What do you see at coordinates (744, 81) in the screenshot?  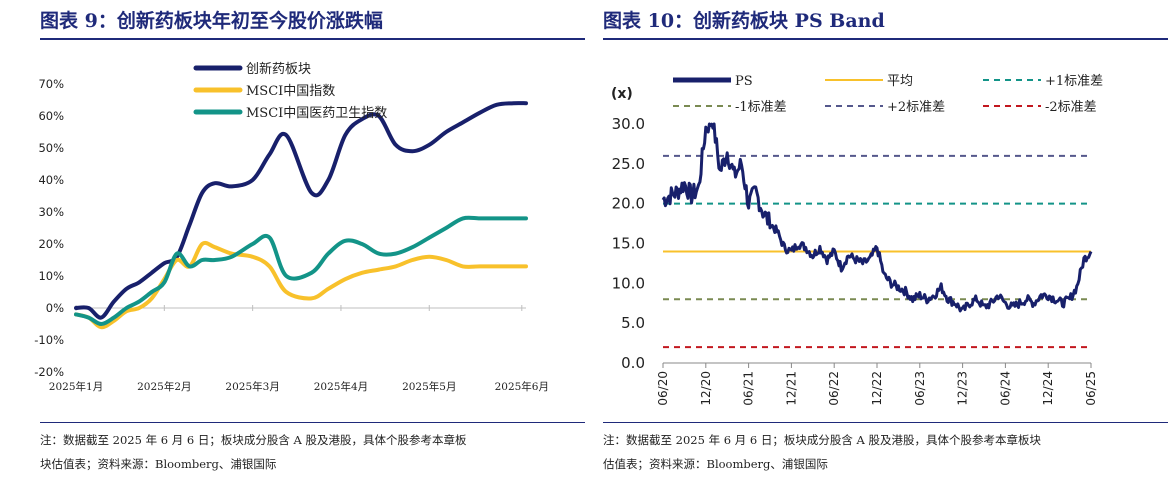 I see `legend-label-1: PS` at bounding box center [744, 81].